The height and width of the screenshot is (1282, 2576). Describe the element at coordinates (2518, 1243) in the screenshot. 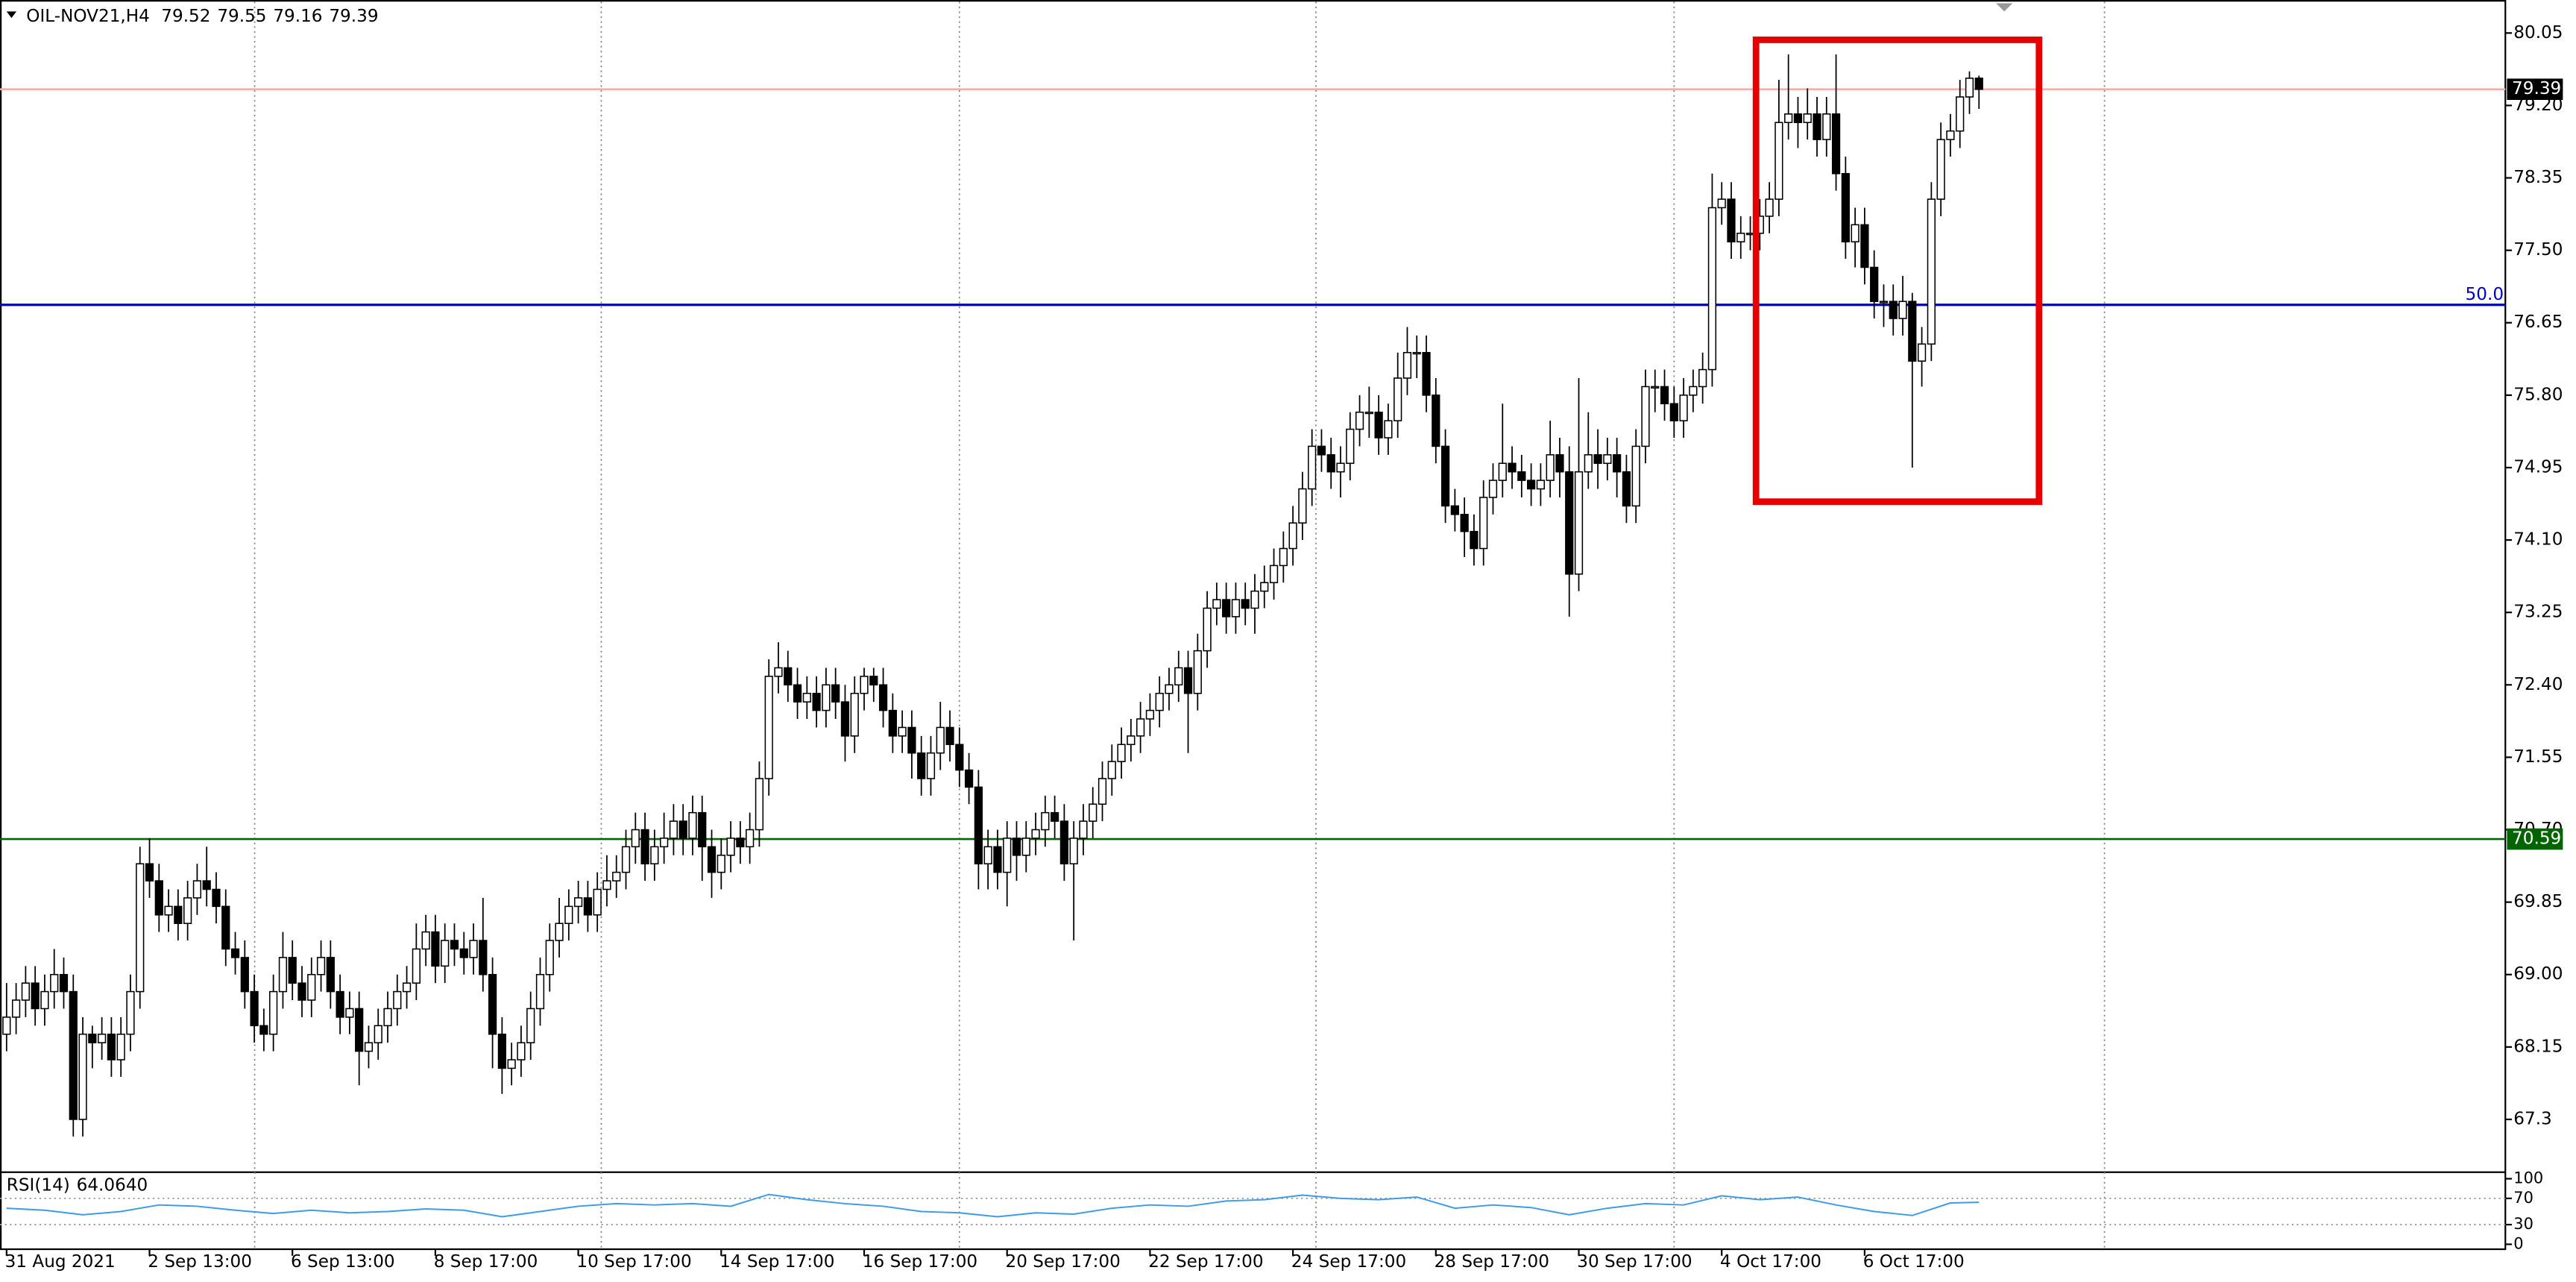

I see `rsi-tick-label: 0` at that location.